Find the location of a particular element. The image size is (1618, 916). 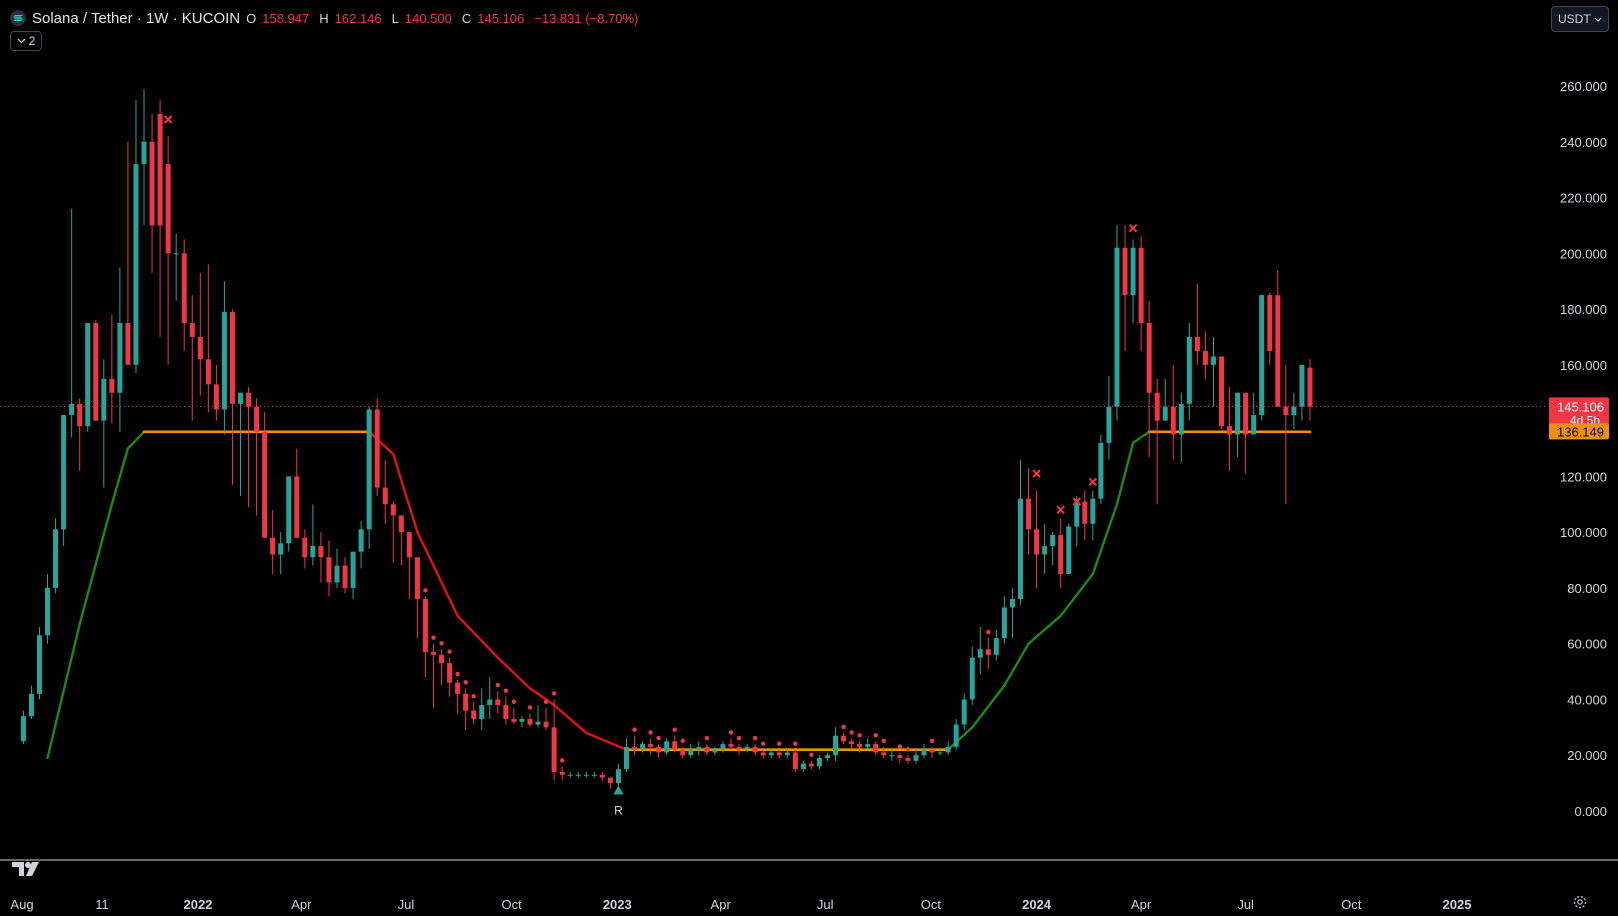

tradingview-logo-icon is located at coordinates (28, 869).